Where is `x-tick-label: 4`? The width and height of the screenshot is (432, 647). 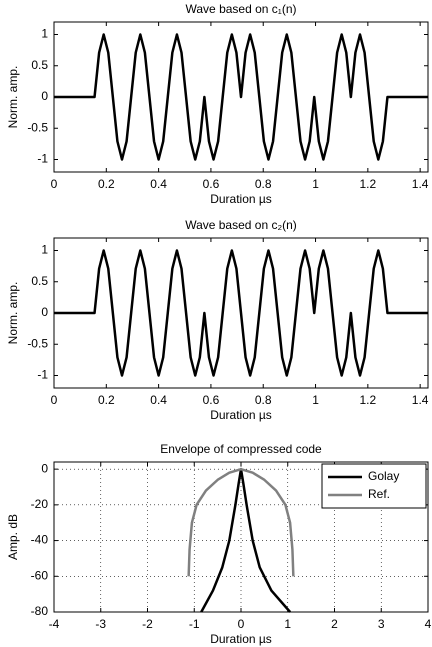
x-tick-label: 4 is located at coordinates (428, 624).